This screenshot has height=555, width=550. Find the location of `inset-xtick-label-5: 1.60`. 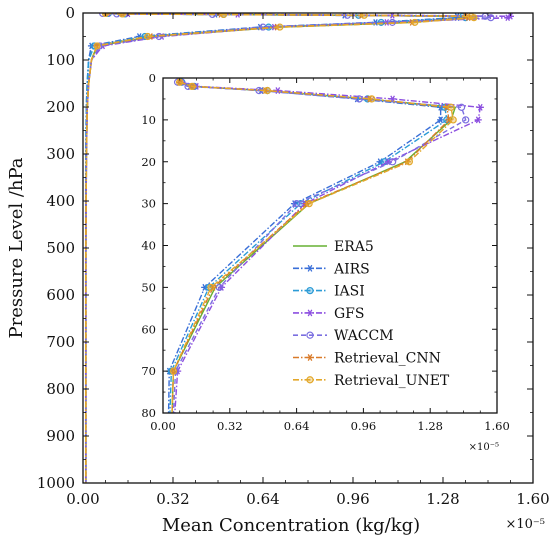

inset-xtick-label-5: 1.60 is located at coordinates (497, 426).